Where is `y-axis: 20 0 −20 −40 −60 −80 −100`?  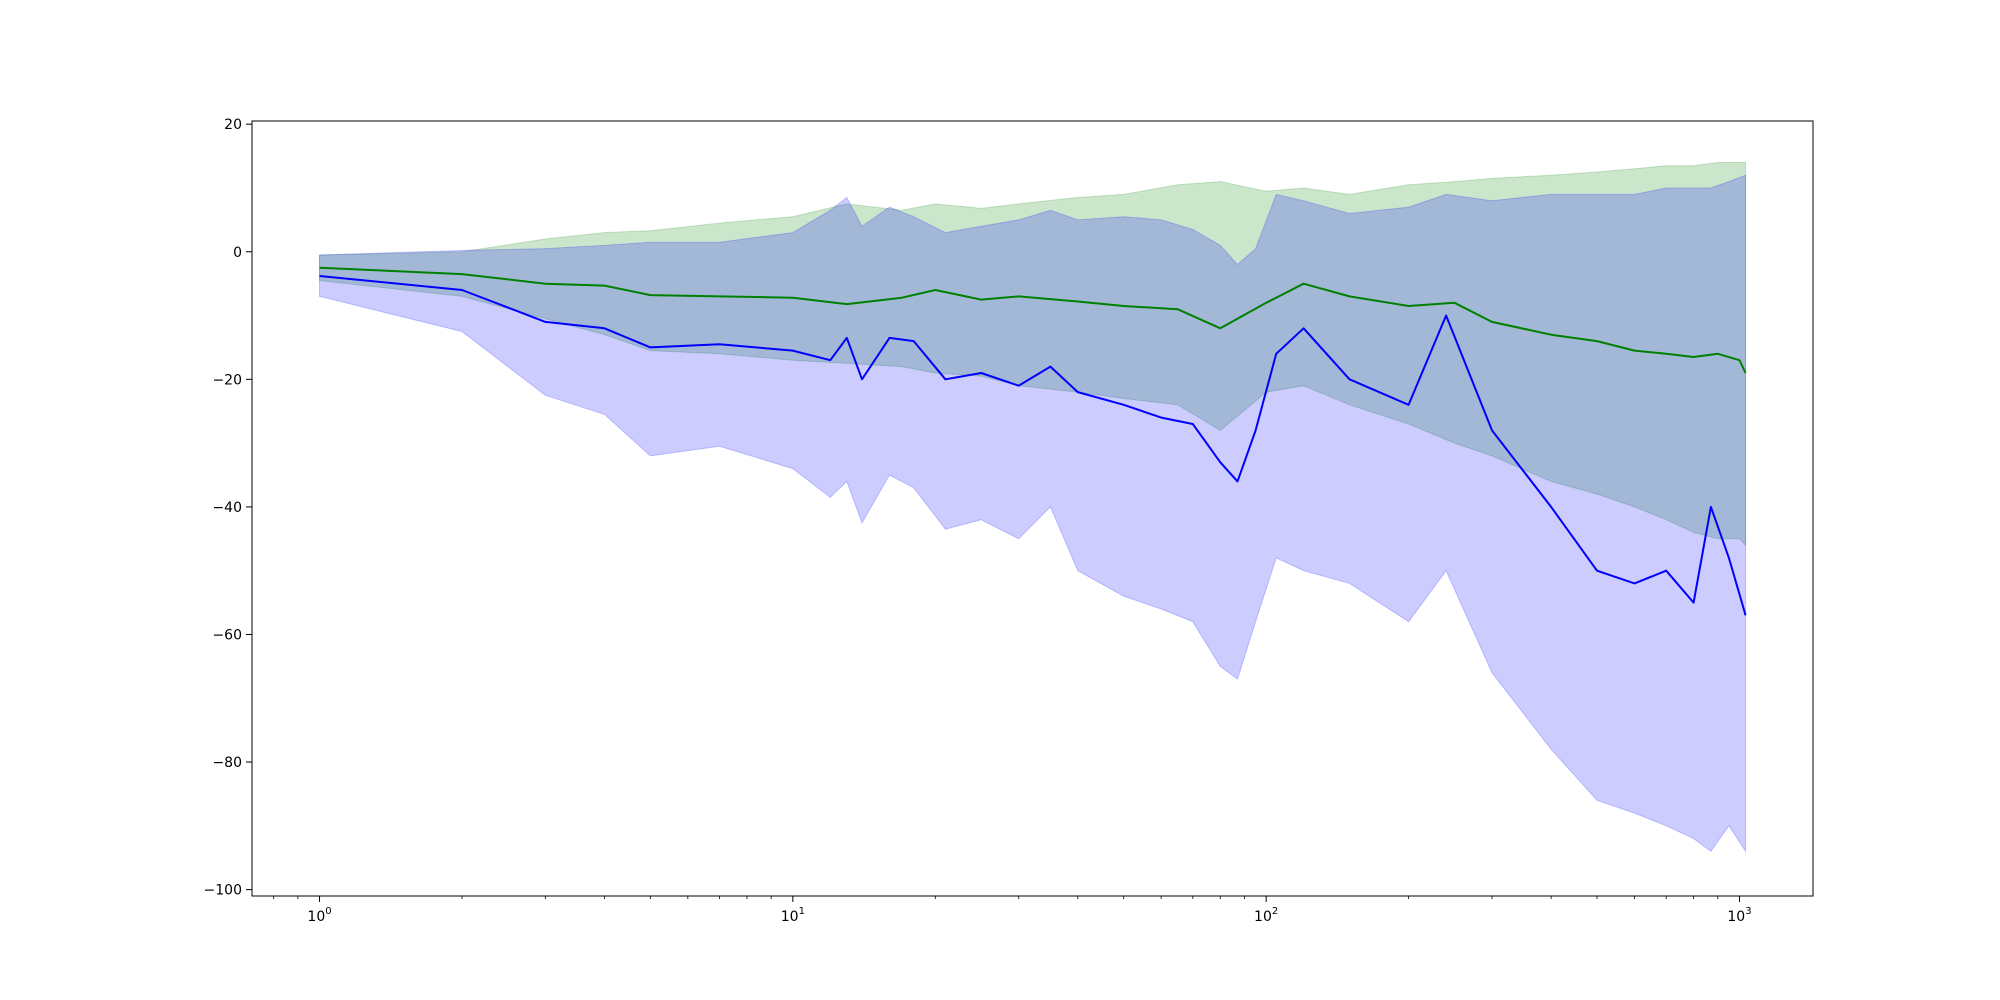 y-axis: 20 0 −20 −40 −60 −80 −100 is located at coordinates (228, 508).